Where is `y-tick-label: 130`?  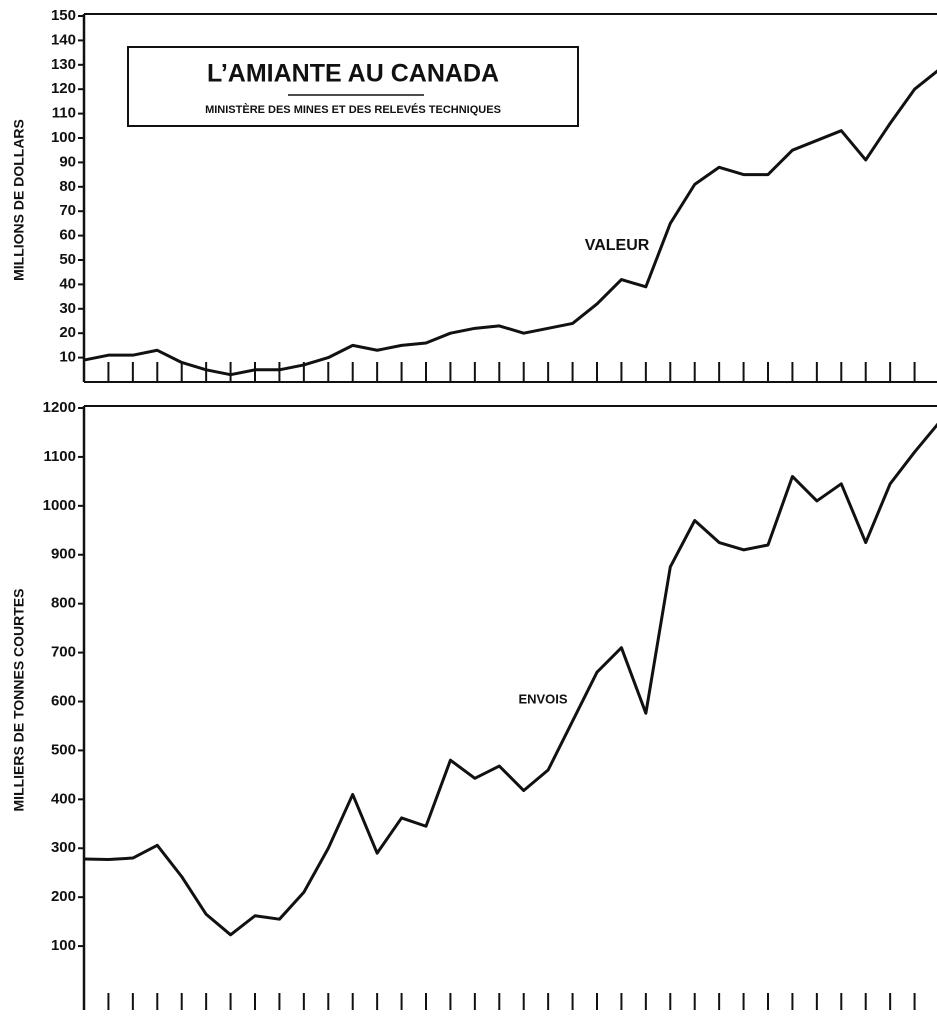 y-tick-label: 130 is located at coordinates (63, 64).